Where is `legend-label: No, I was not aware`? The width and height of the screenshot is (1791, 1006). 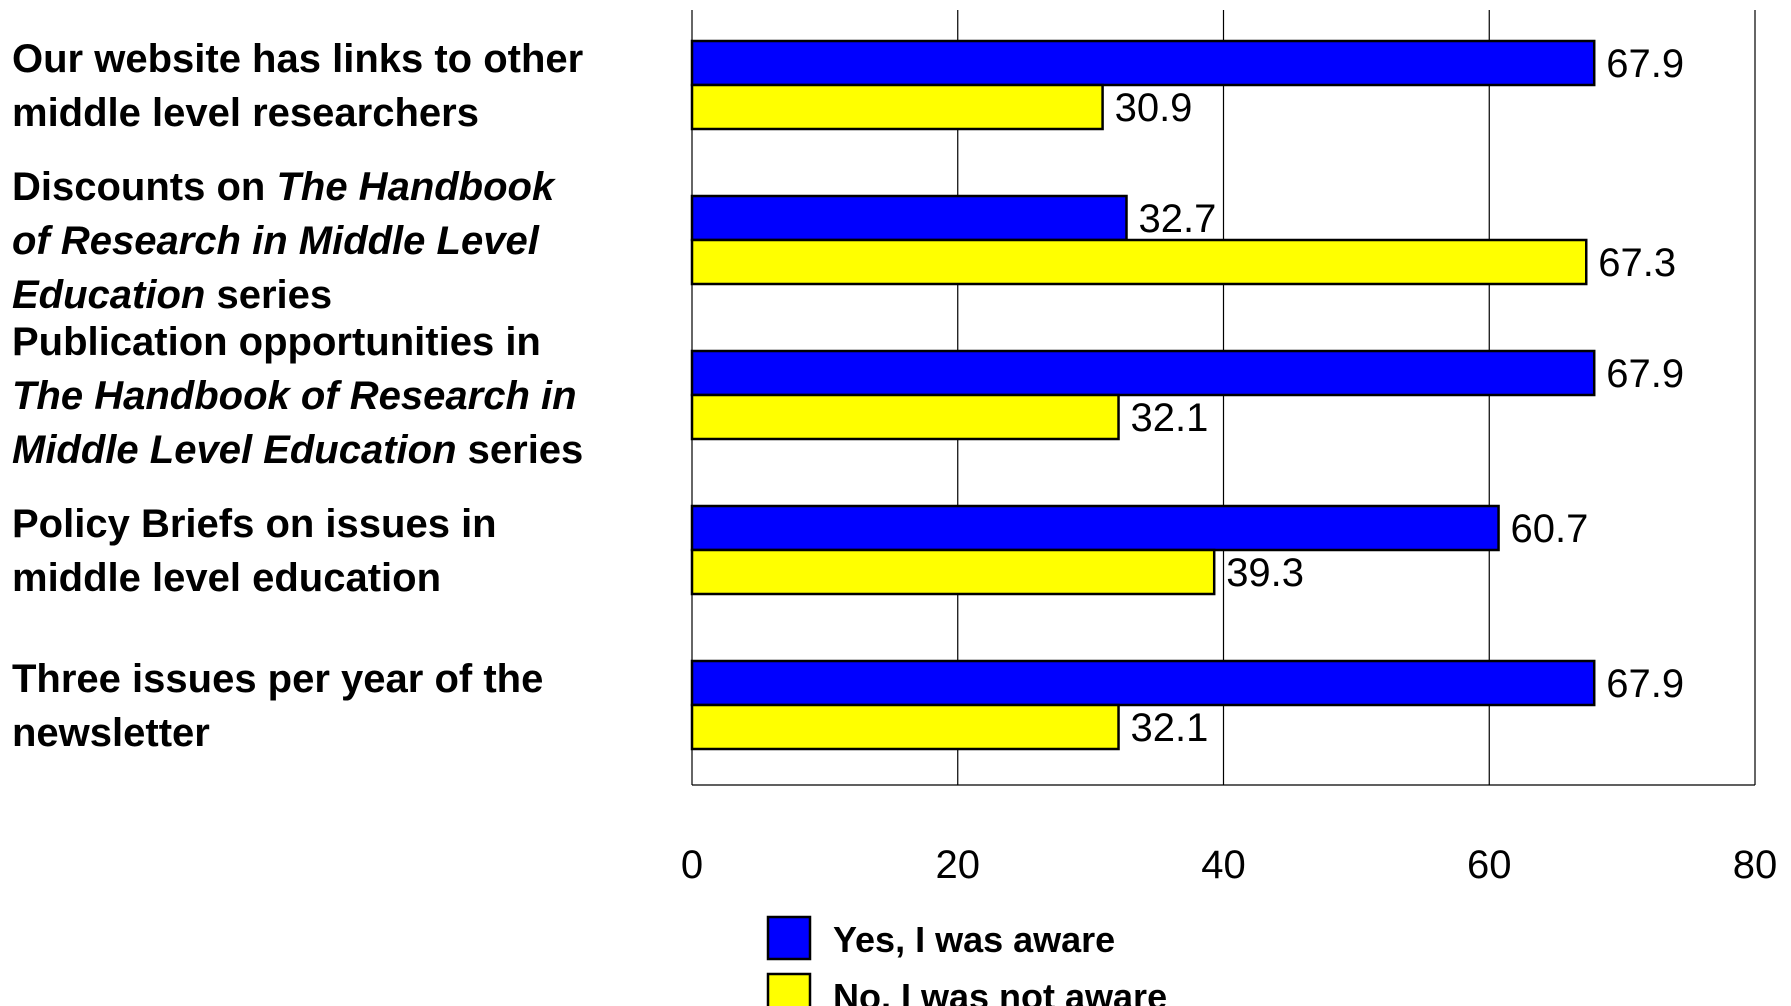 legend-label: No, I was not aware is located at coordinates (1000, 991).